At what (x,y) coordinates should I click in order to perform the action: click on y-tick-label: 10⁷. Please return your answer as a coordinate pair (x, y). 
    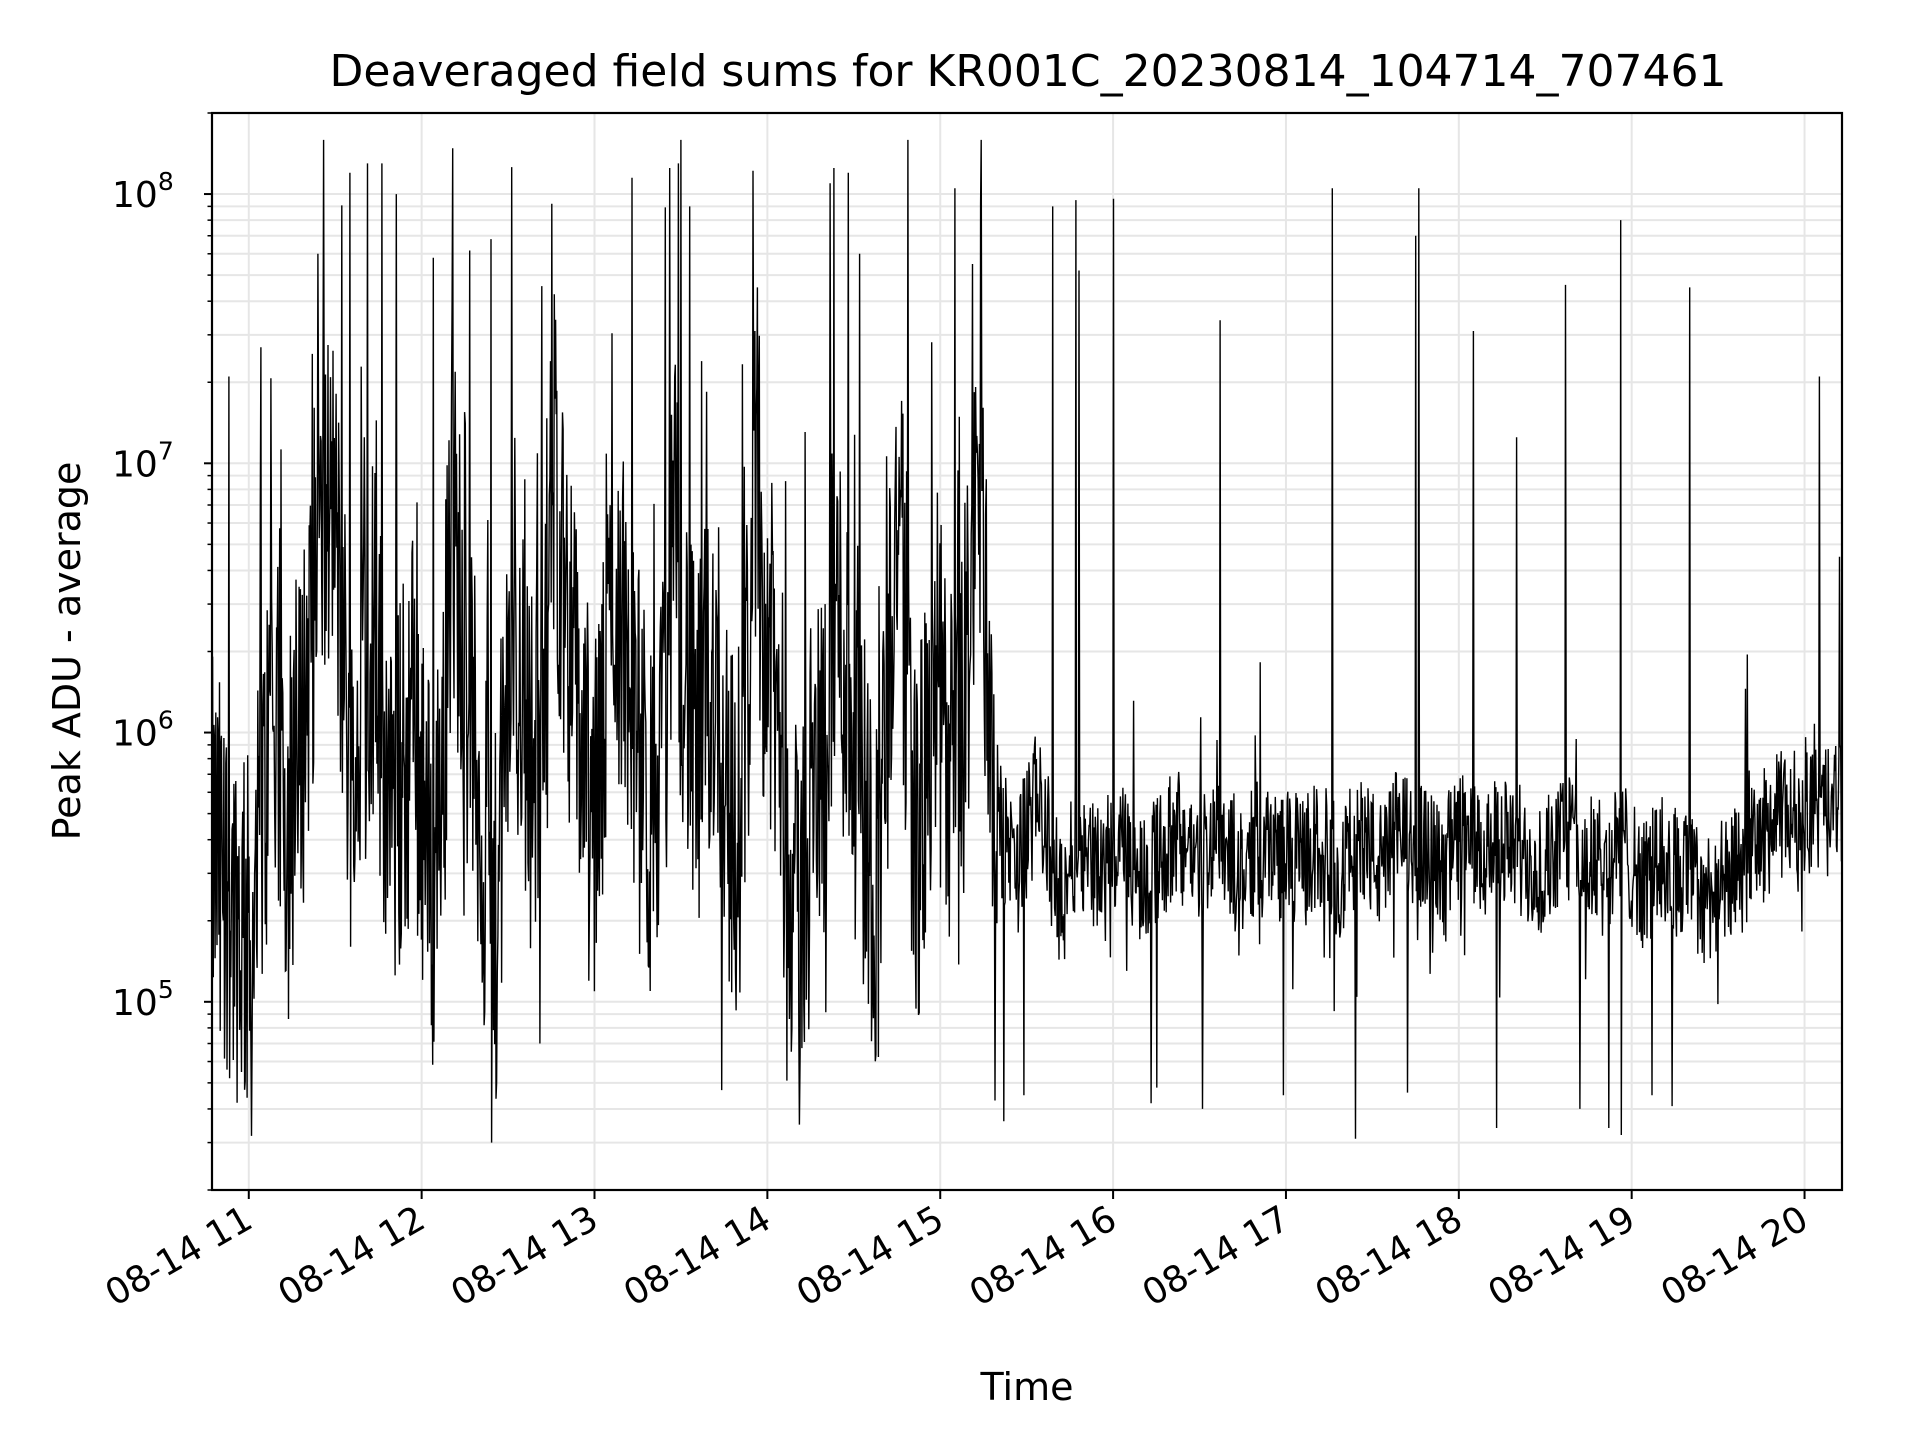
    Looking at the image, I should click on (143, 460).